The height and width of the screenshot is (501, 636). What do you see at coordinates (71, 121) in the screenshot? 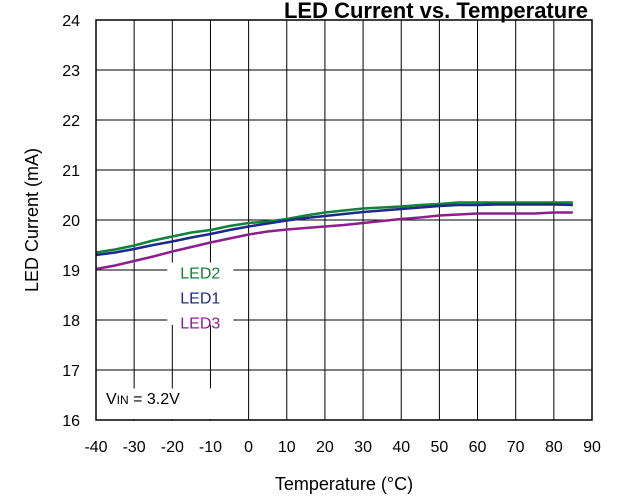
I see `y-tick-label: 22` at bounding box center [71, 121].